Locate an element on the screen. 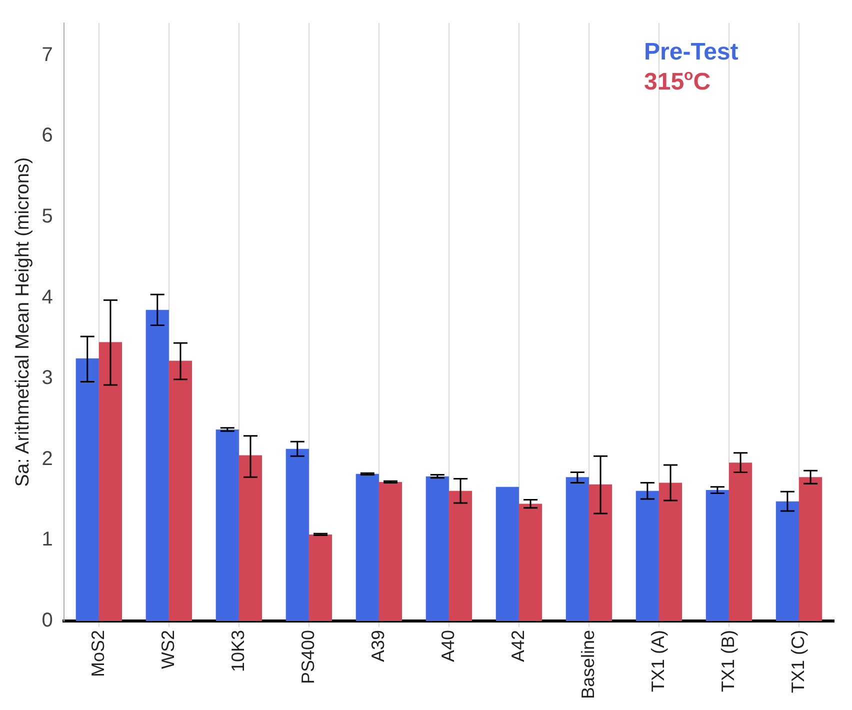  y-tick-label: 5 is located at coordinates (47, 216).